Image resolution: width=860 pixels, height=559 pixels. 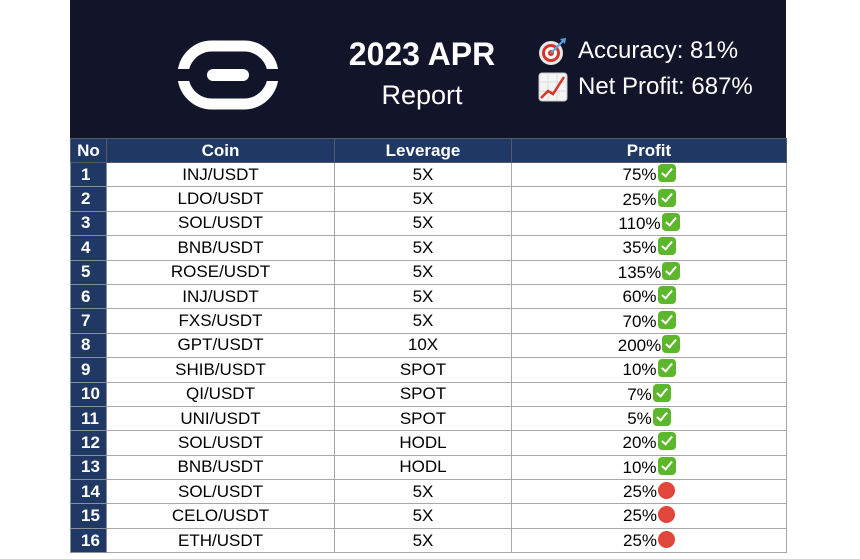 I want to click on profit-cell: 75%, so click(x=649, y=174).